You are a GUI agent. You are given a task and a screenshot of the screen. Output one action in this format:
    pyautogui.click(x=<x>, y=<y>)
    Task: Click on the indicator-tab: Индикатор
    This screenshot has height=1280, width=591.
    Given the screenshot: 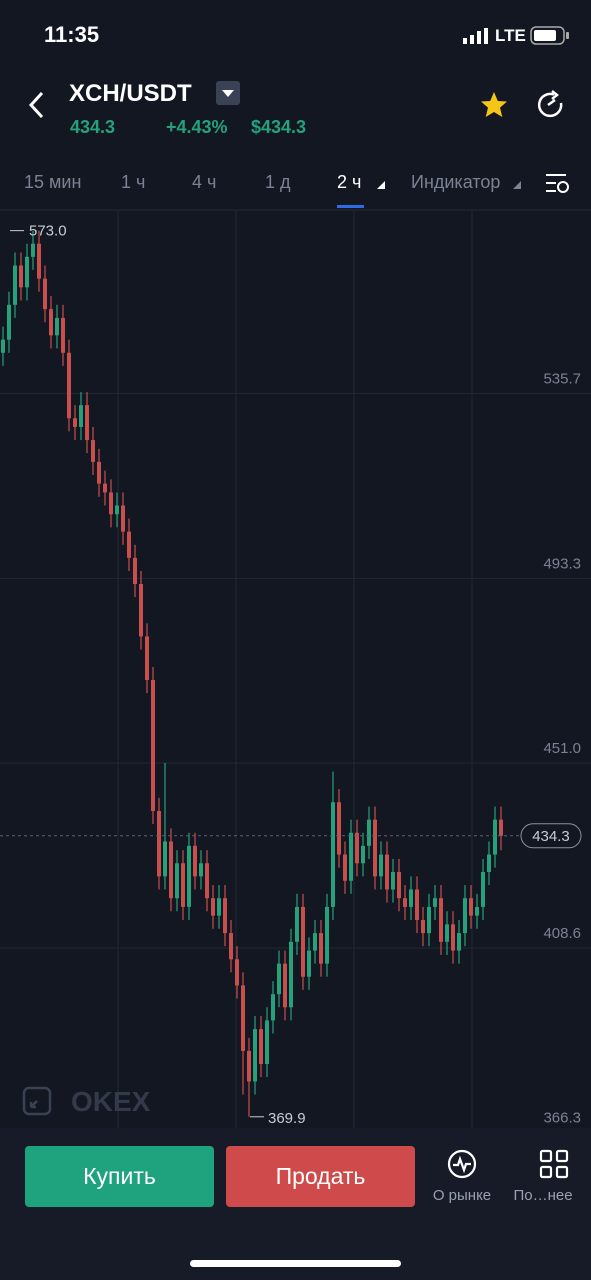 What is the action you would take?
    pyautogui.click(x=456, y=182)
    